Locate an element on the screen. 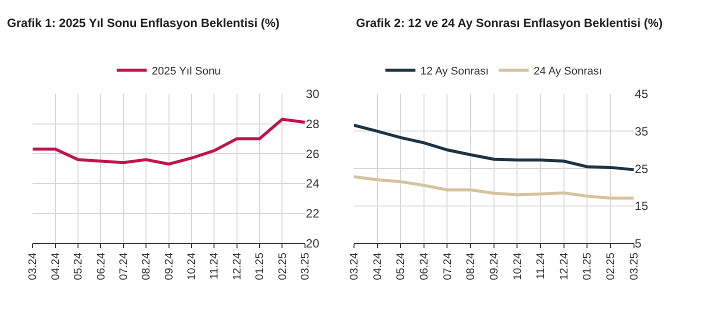  y-tick-label: 24 is located at coordinates (313, 183).